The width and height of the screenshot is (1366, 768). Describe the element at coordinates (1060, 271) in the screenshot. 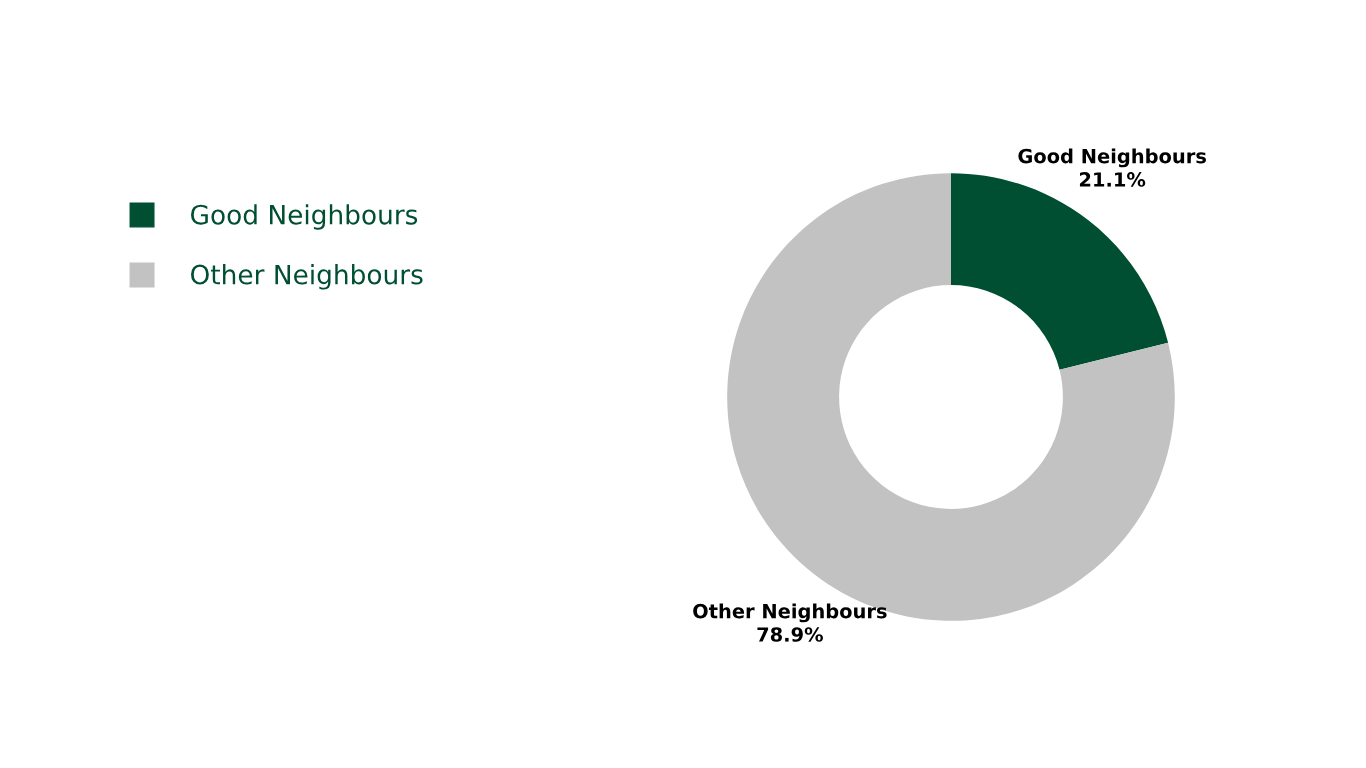

I see `donut-slice` at that location.